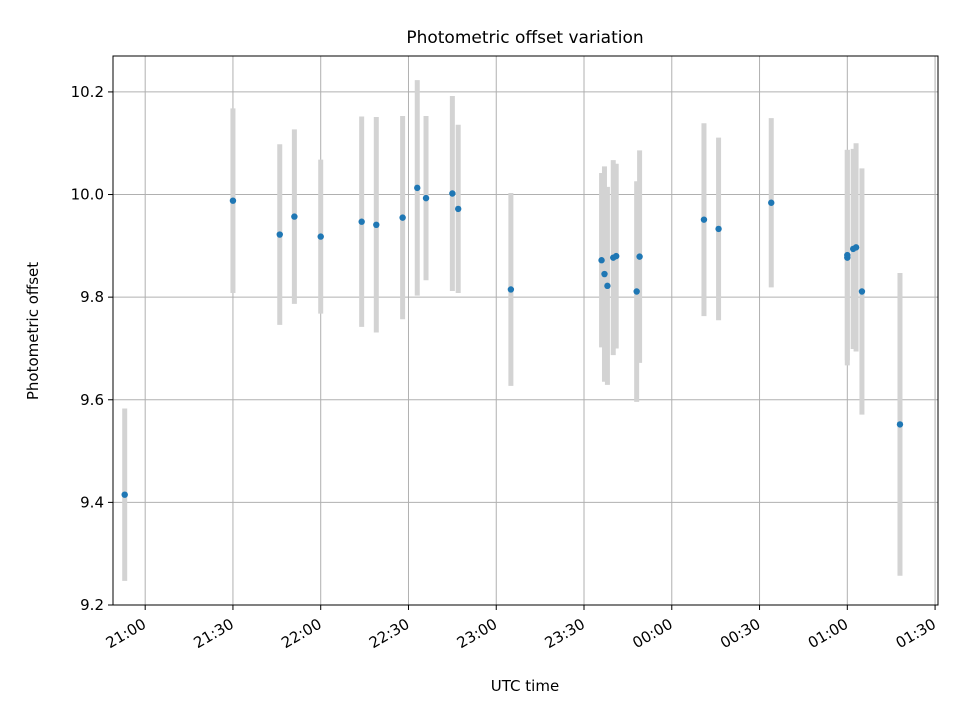  I want to click on x-tick-label: 01:30, so click(916, 633).